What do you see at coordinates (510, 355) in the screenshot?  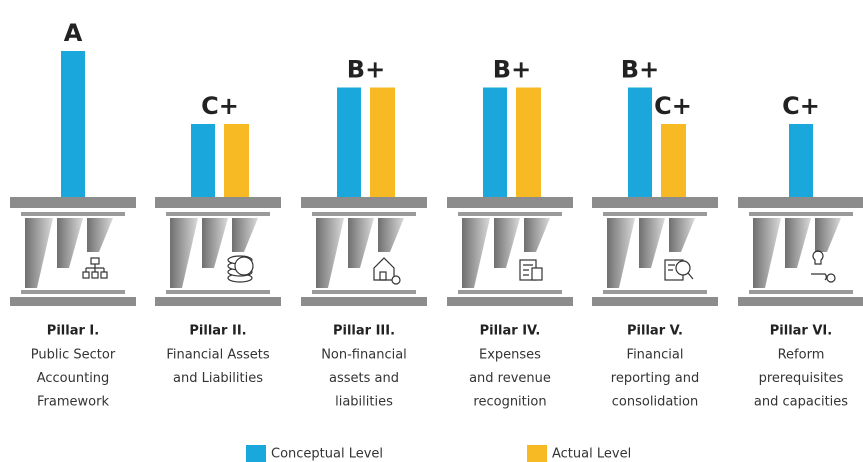 I see `pillar-description: Expenses` at bounding box center [510, 355].